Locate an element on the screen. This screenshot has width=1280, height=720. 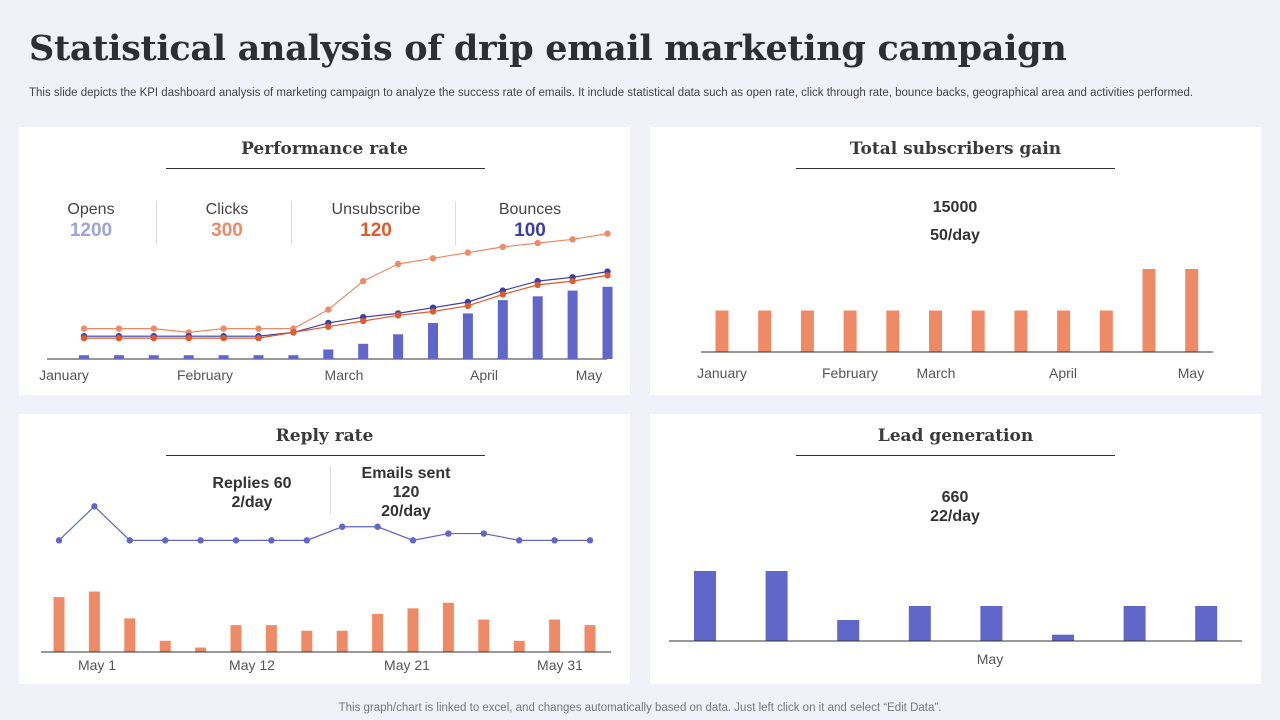
reply-emails-sent-label: Emails sent is located at coordinates (406, 473).